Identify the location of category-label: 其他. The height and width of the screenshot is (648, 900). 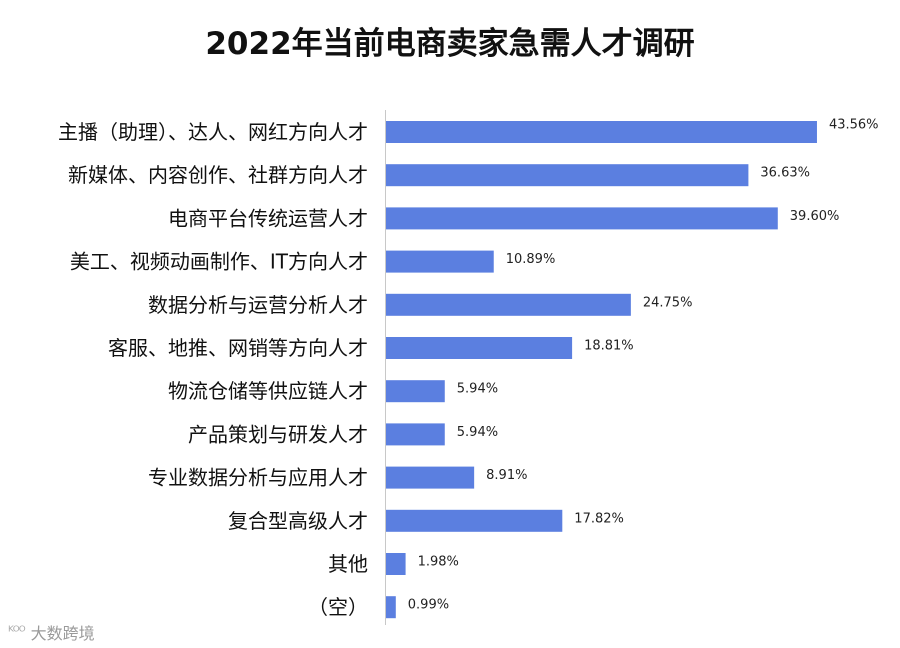
(348, 564).